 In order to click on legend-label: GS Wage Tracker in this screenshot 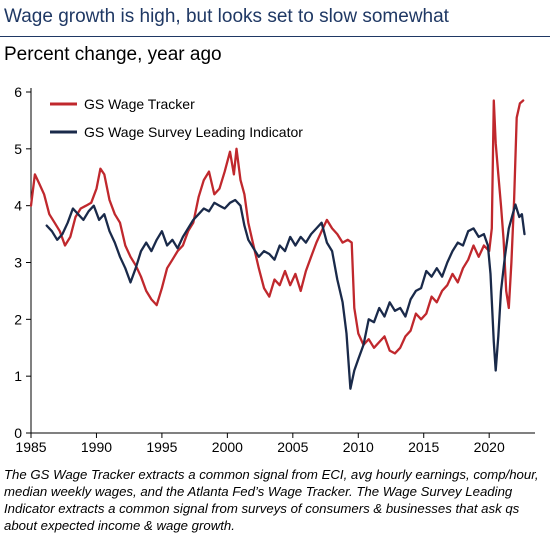, I will do `click(139, 104)`.